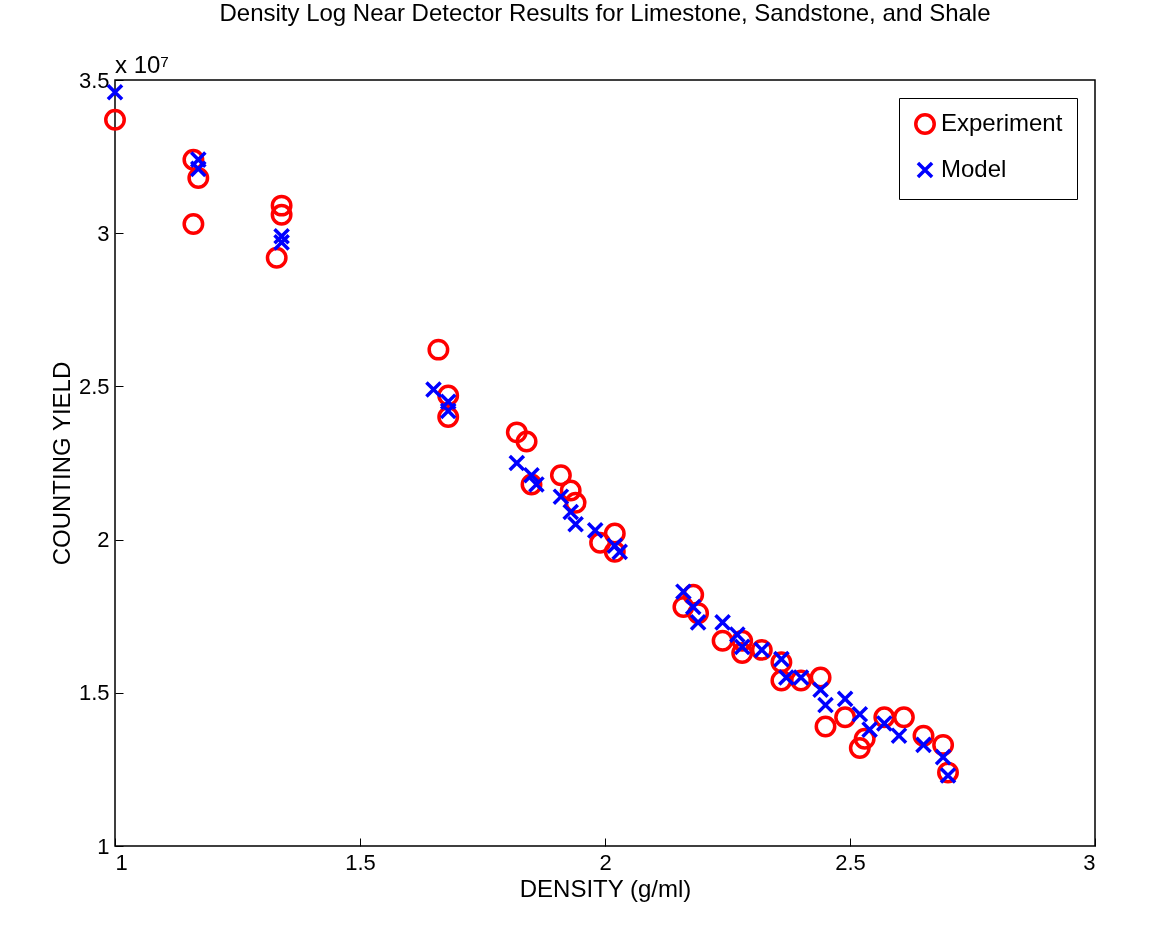 Image resolution: width=1172 pixels, height=929 pixels. I want to click on x-tick-label: 1, so click(121, 862).